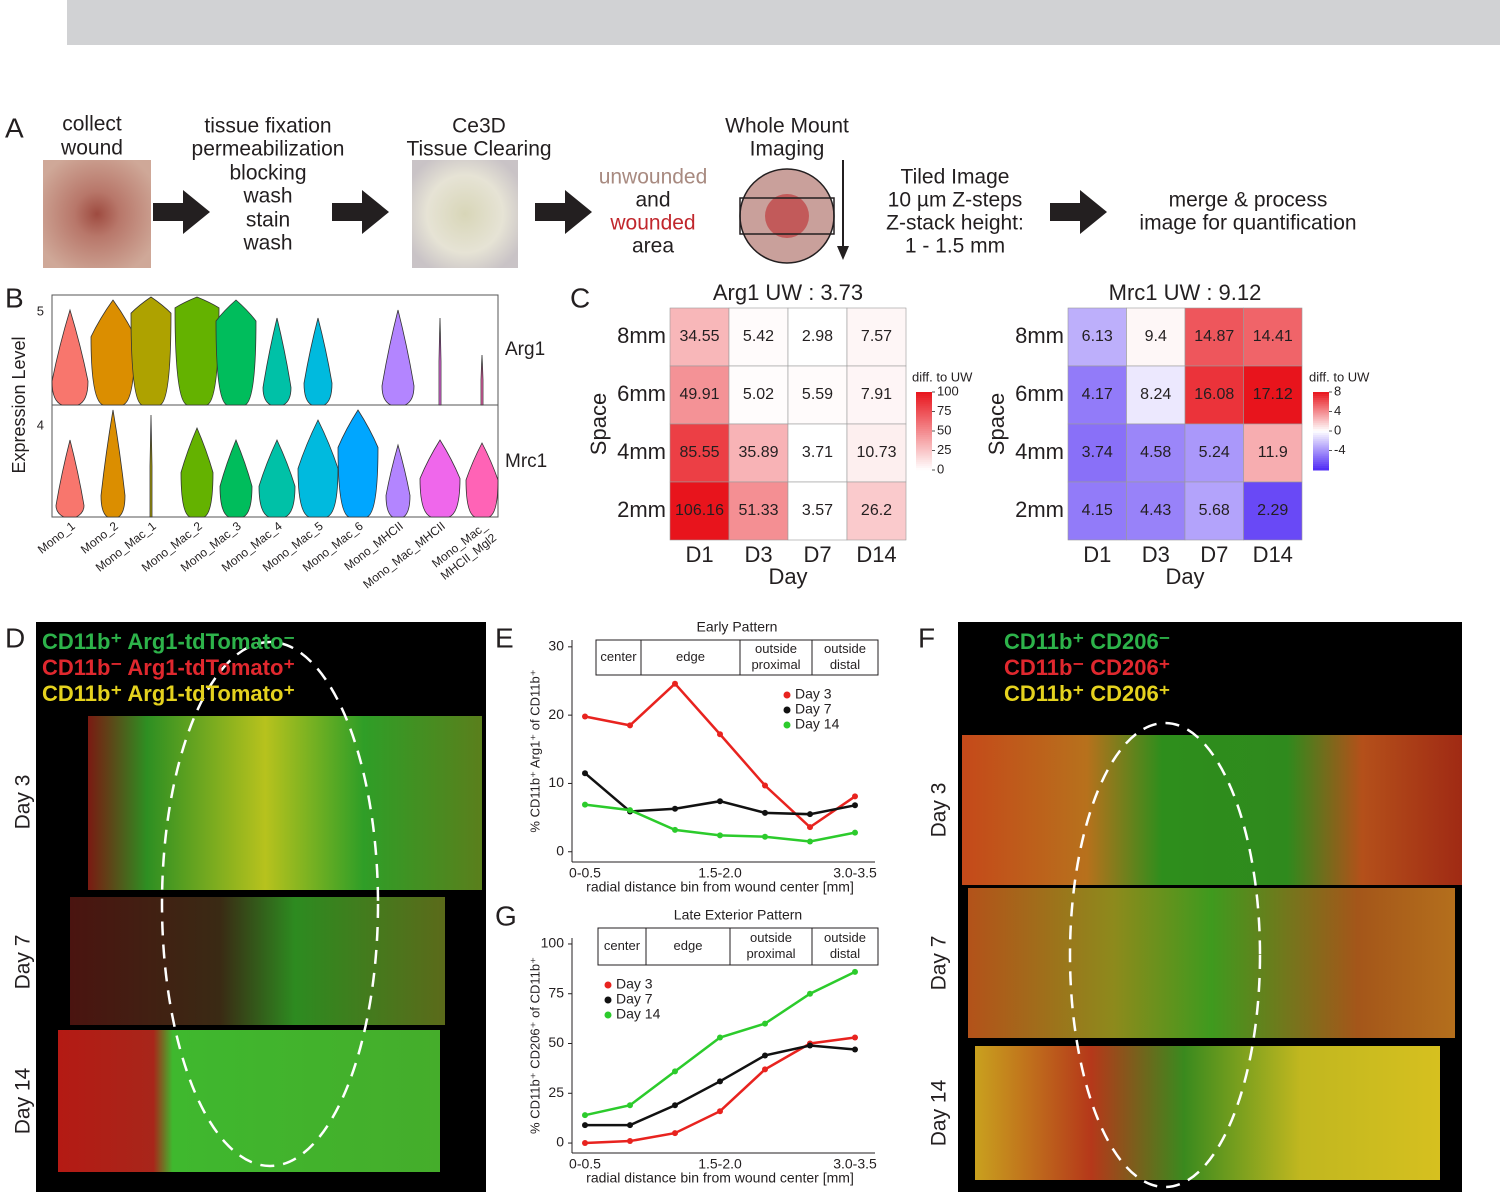 The width and height of the screenshot is (1500, 1192). Describe the element at coordinates (876, 336) in the screenshot. I see `cell-value: 7.57` at that location.